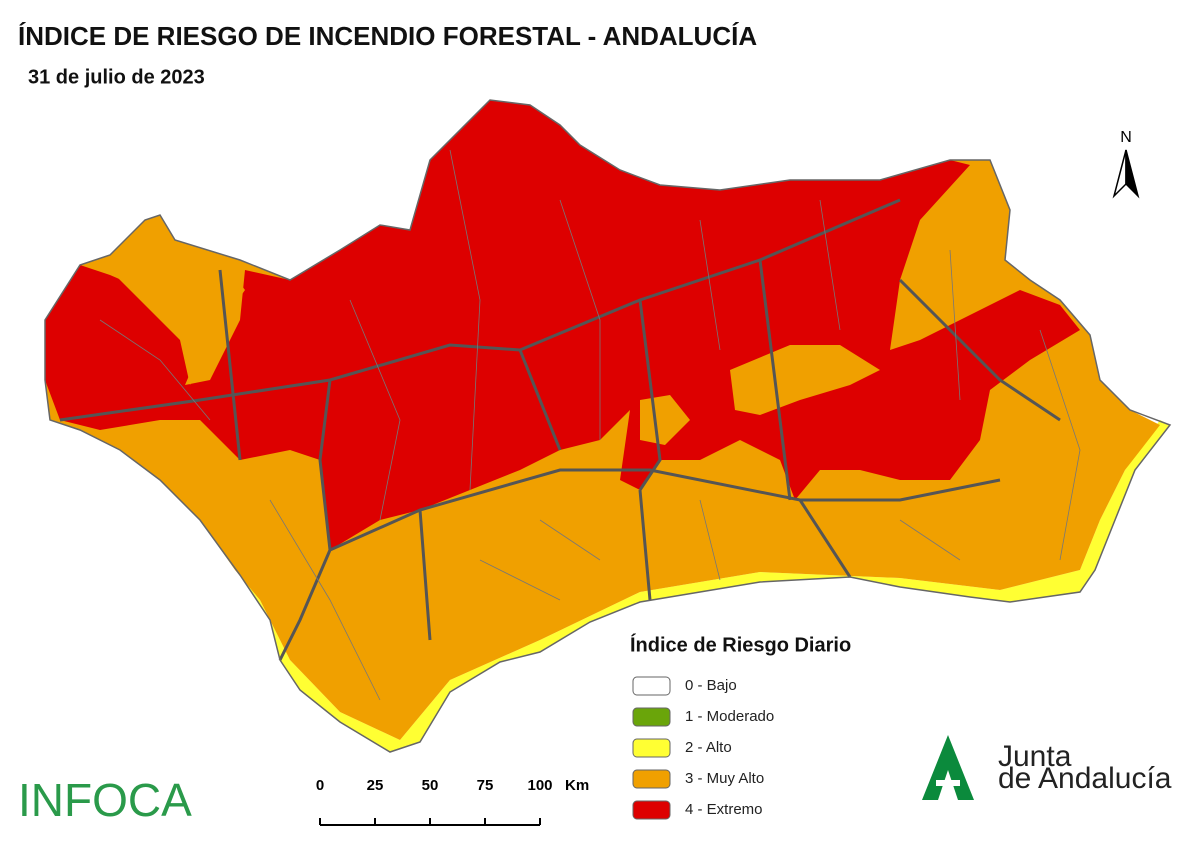  What do you see at coordinates (485, 785) in the screenshot?
I see `scale-label: 75` at bounding box center [485, 785].